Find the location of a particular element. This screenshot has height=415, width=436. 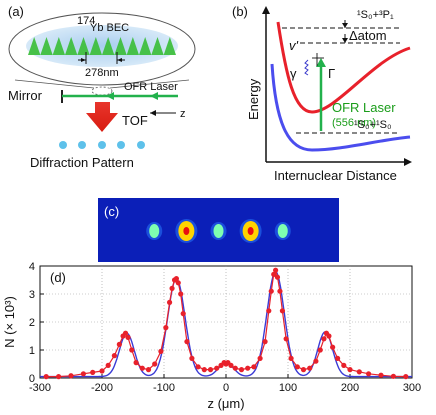

lattice-teeth is located at coordinates (102, 46).